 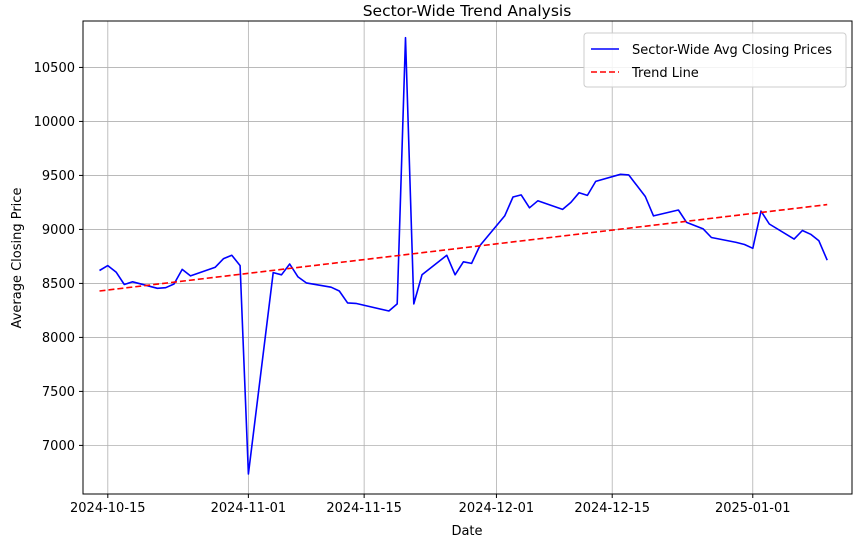 I want to click on y-tick-label: 9500, so click(x=58, y=176).